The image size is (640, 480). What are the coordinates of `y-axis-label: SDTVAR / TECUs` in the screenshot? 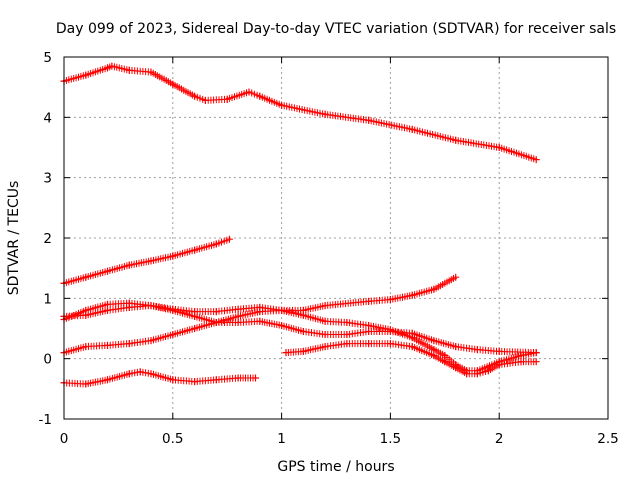 It's located at (14, 238).